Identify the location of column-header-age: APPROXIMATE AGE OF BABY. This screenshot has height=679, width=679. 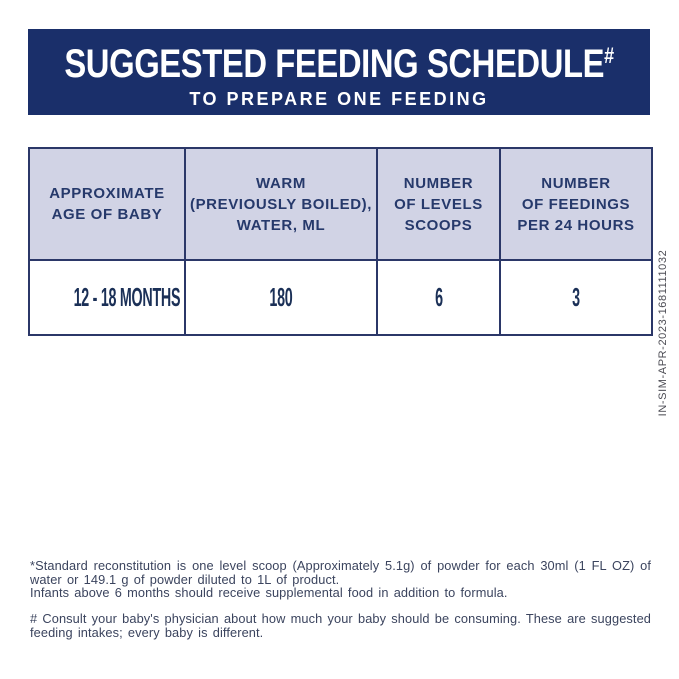
(107, 204).